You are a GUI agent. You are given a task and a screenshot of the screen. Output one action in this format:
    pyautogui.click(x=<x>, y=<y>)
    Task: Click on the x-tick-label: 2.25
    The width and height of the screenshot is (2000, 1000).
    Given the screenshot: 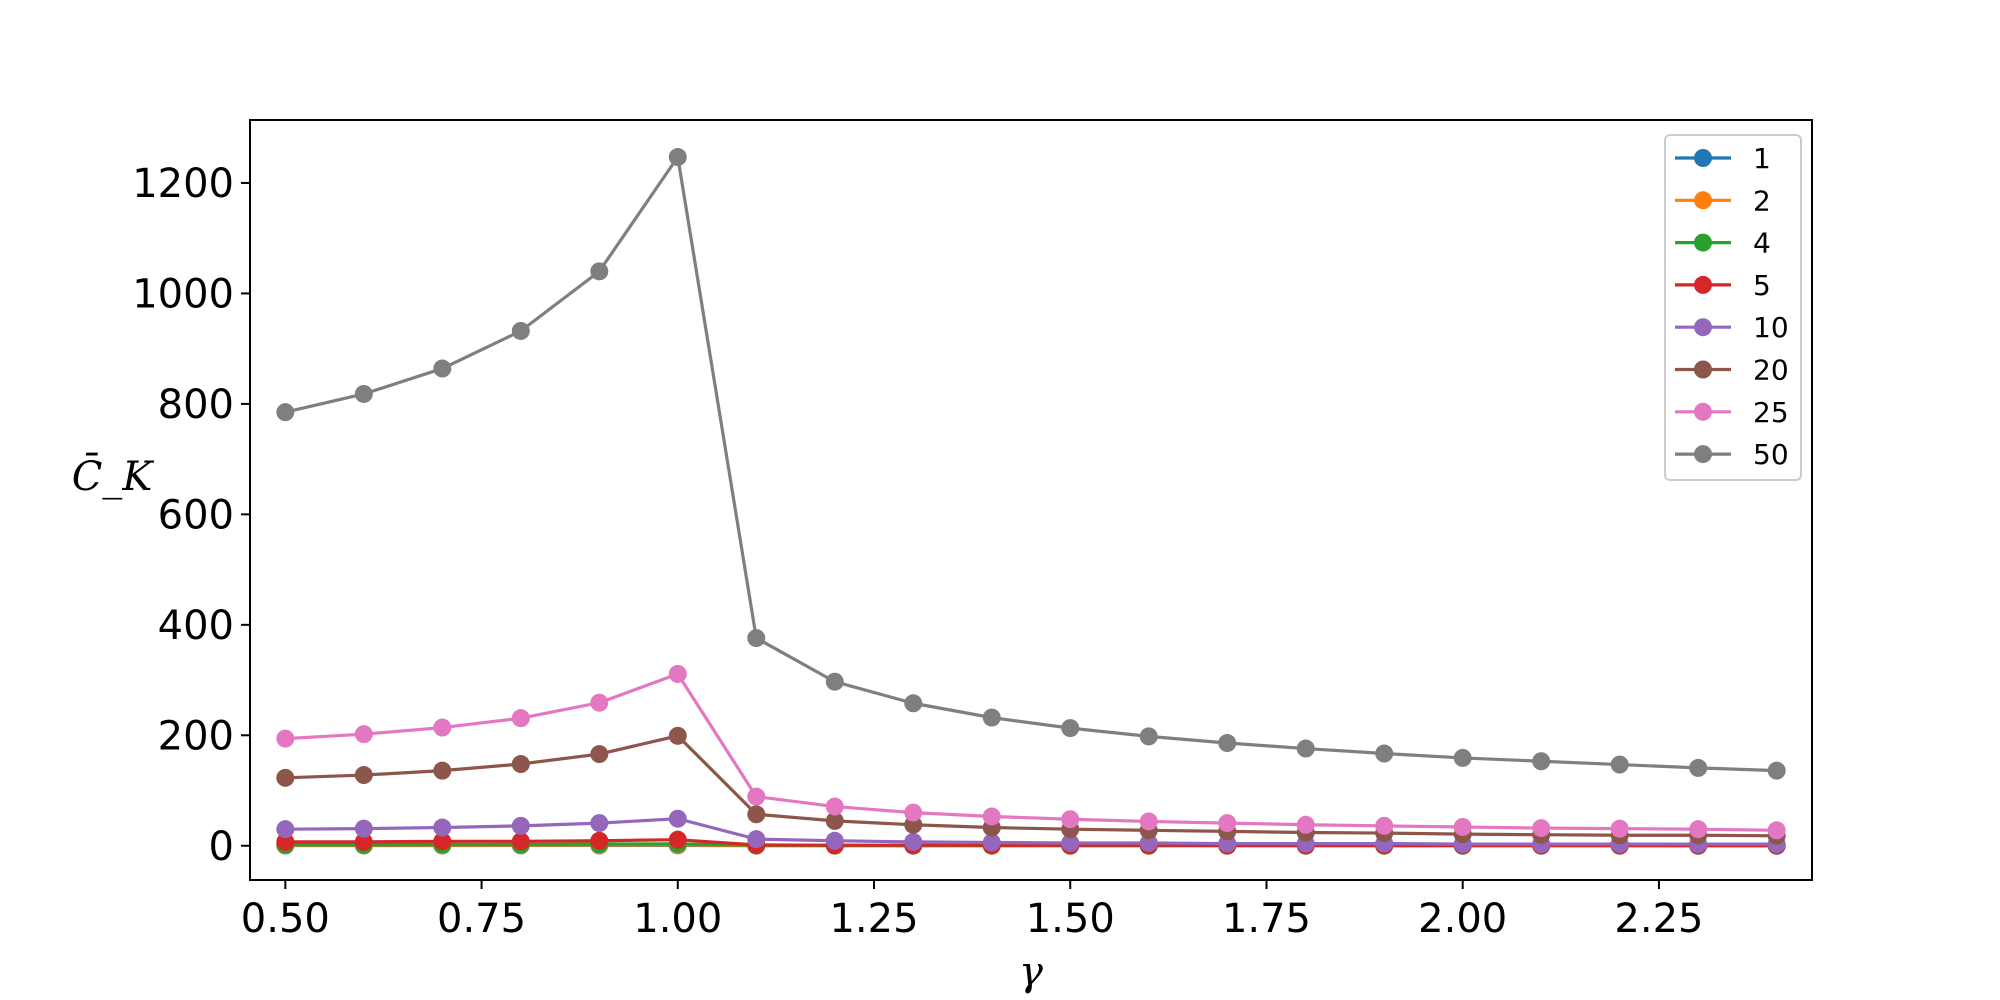 What is the action you would take?
    pyautogui.click(x=1658, y=919)
    